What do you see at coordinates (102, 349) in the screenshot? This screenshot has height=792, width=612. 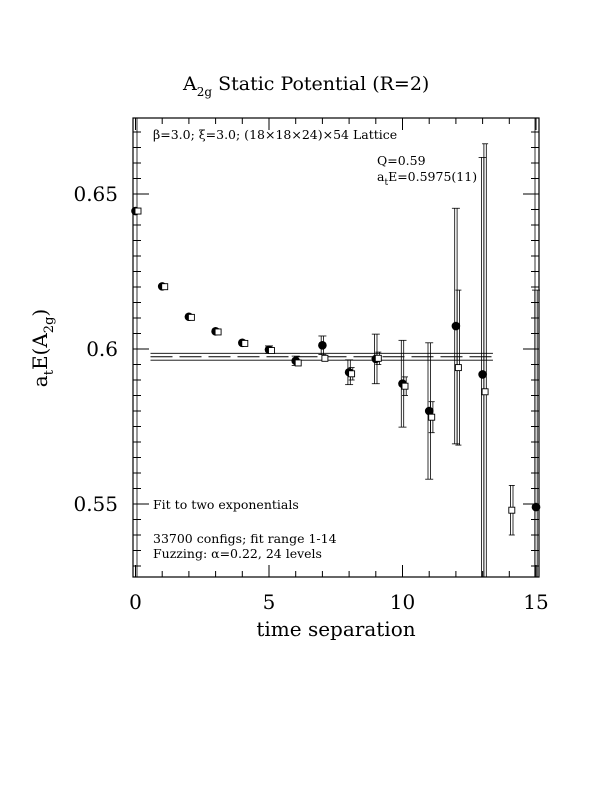 I see `y-tick-label: 0.6` at bounding box center [102, 349].